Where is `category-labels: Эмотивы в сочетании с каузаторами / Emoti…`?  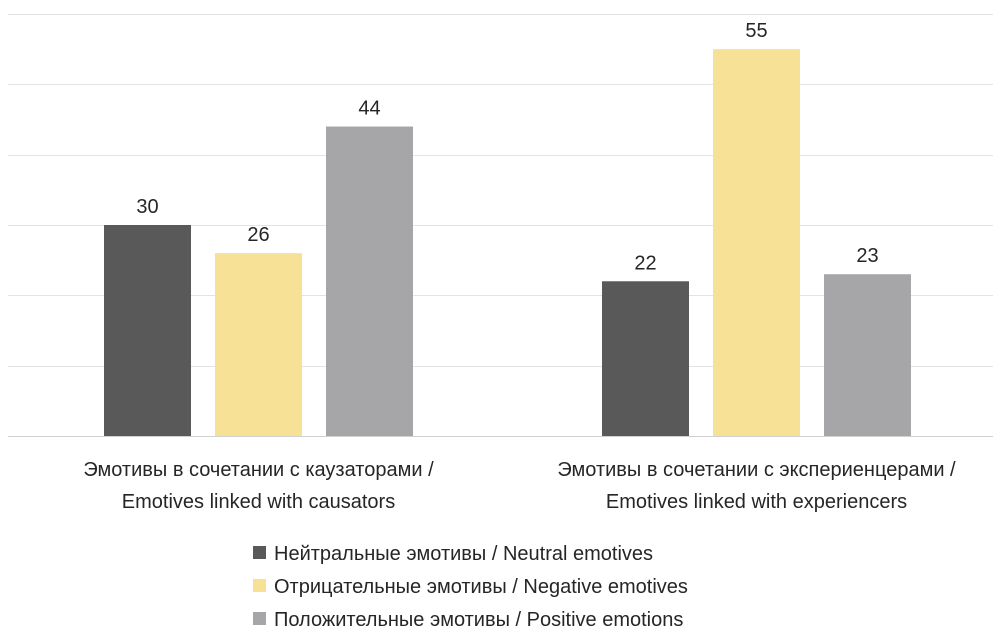 category-labels: Эмотивы в сочетании с каузаторами / Emoti… is located at coordinates (519, 486).